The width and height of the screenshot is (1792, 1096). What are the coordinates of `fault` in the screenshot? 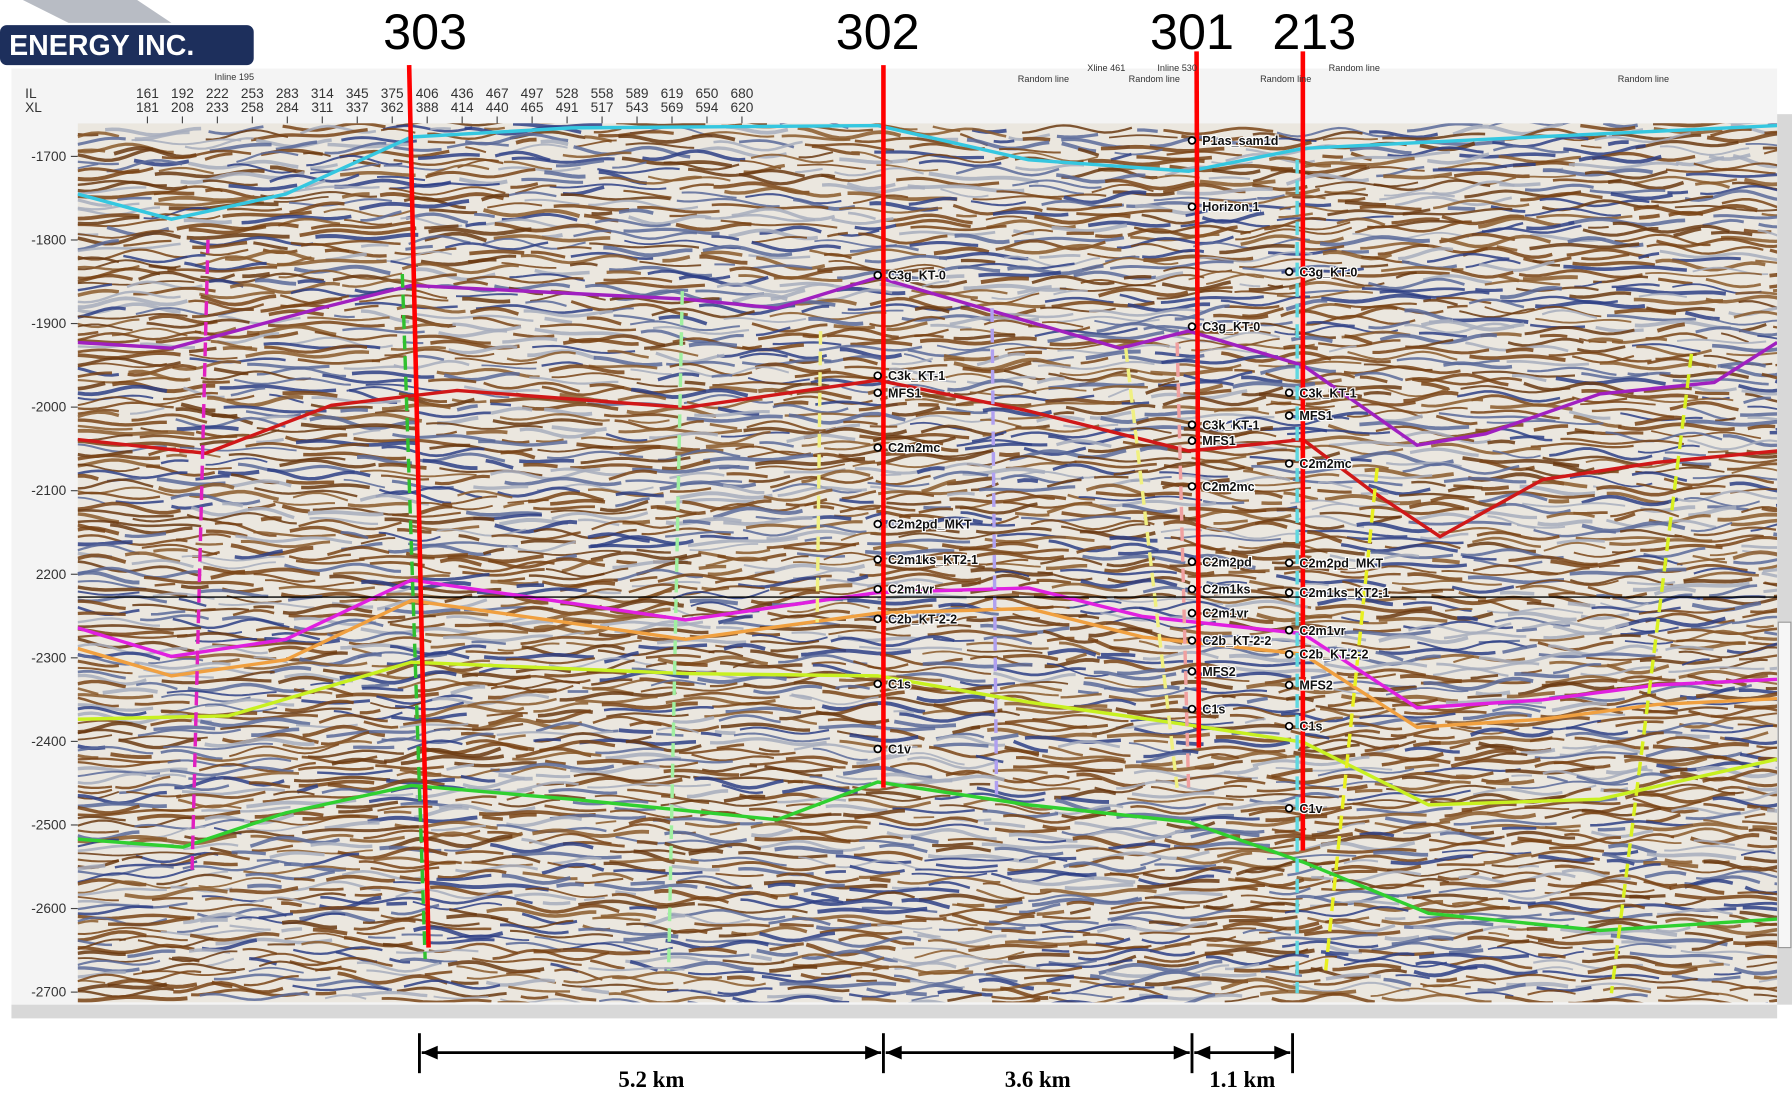 It's located at (200, 556).